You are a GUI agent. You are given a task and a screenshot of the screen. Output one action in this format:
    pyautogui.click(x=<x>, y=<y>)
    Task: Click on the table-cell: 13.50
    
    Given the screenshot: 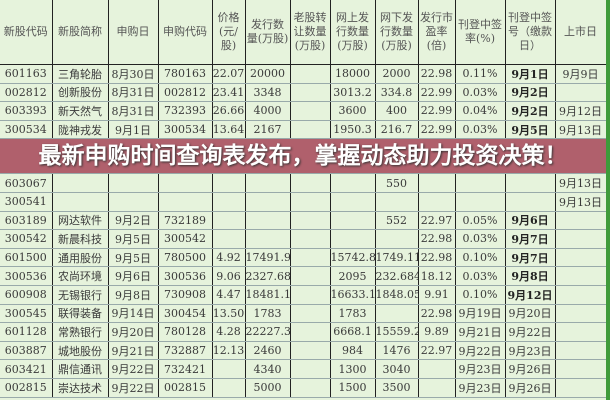 What is the action you would take?
    pyautogui.click(x=229, y=314)
    